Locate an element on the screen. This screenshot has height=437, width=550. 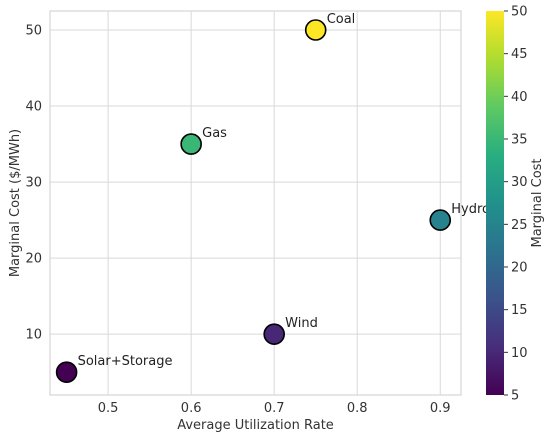
colorbar-tick-label: 30 is located at coordinates (519, 182).